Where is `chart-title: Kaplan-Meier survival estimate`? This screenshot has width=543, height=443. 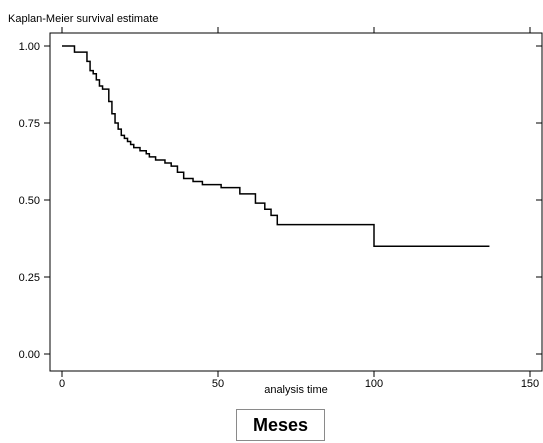 chart-title: Kaplan-Meier survival estimate is located at coordinates (83, 19).